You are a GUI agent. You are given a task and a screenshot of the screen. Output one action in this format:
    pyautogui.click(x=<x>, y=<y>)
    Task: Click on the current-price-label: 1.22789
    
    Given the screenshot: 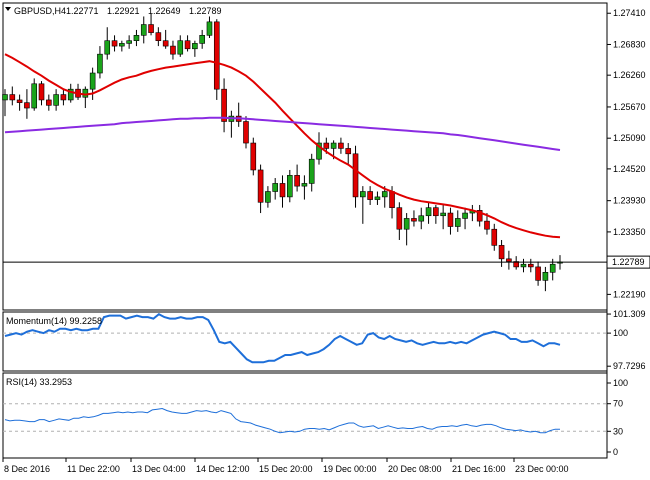 What is the action you would take?
    pyautogui.click(x=628, y=262)
    